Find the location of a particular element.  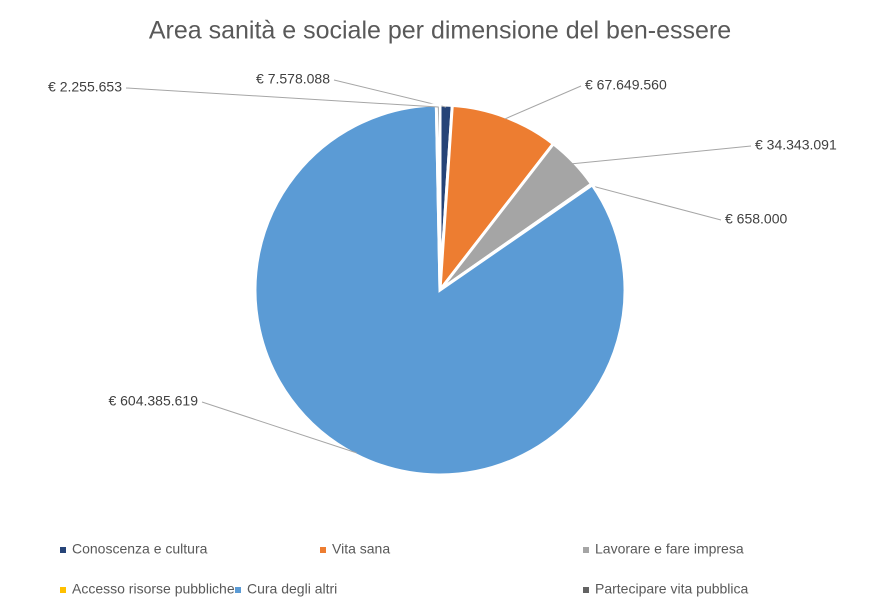

data-label: € 2.255.653 is located at coordinates (85, 87).